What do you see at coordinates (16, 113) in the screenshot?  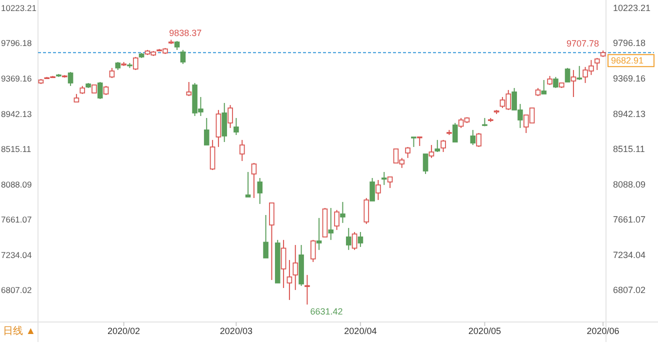 I see `y-tick-label: 8942.13` at bounding box center [16, 113].